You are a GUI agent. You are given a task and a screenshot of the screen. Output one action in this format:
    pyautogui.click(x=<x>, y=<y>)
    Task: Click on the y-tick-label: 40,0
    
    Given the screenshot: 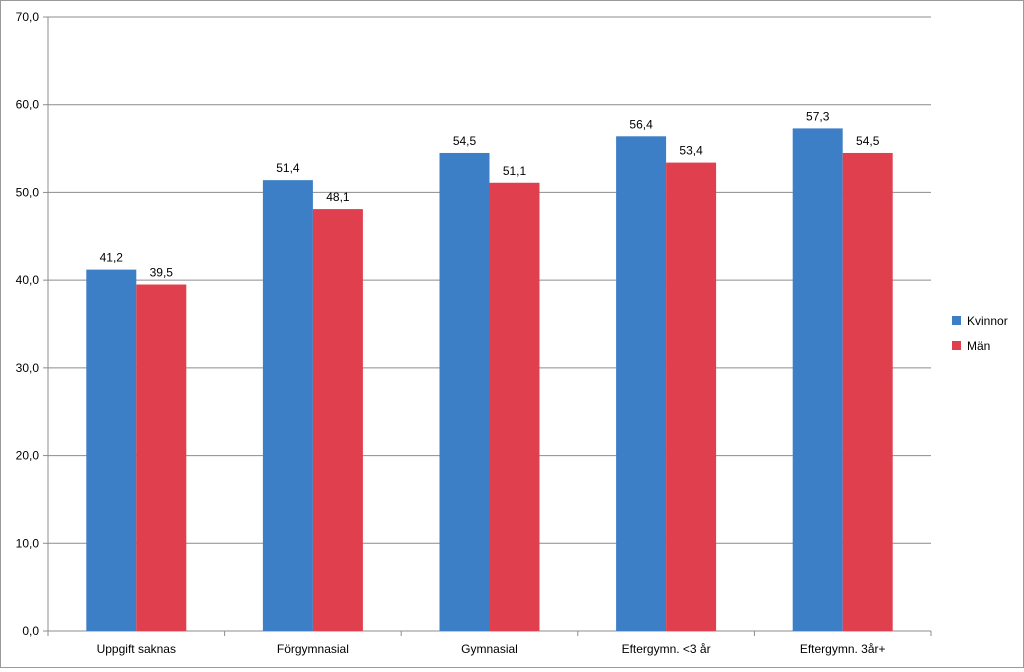 What is the action you would take?
    pyautogui.click(x=28, y=280)
    